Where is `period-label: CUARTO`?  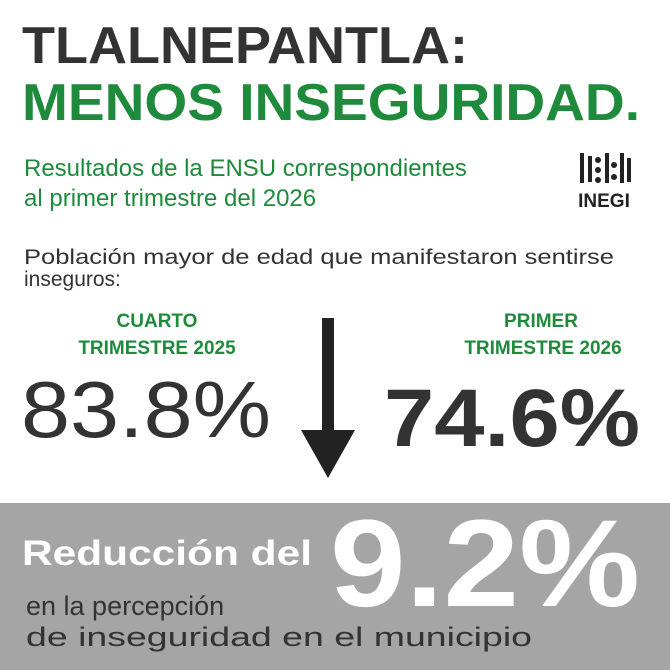 period-label: CUARTO is located at coordinates (157, 321).